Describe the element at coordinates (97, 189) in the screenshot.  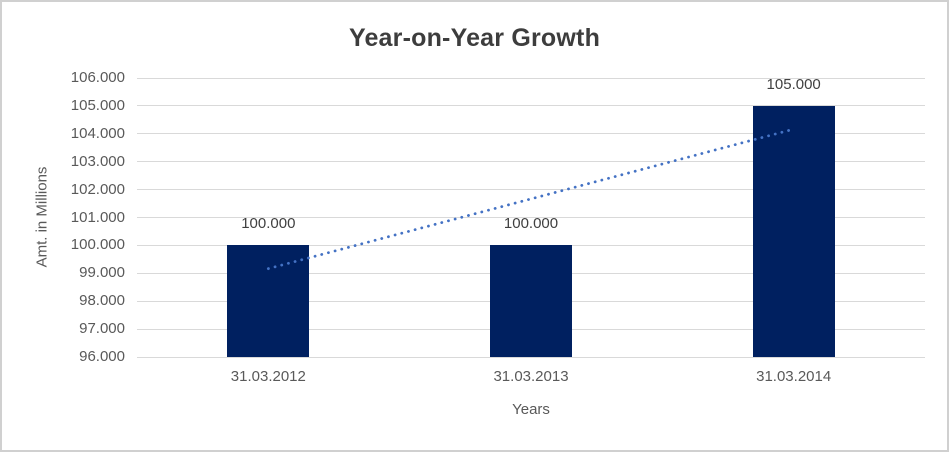
I see `y-axis-tick-label: 102.000` at that location.